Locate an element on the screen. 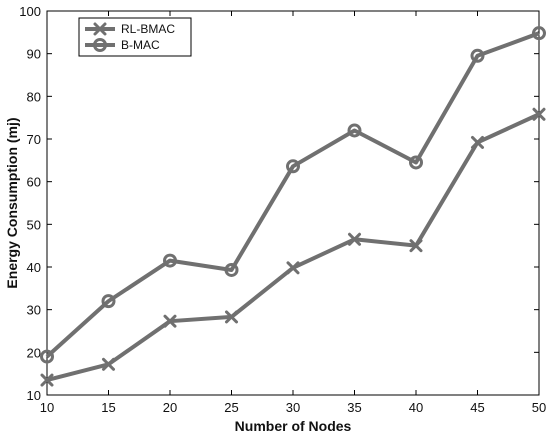 This screenshot has height=439, width=550. legend-label: RL-BMAC is located at coordinates (148, 29).